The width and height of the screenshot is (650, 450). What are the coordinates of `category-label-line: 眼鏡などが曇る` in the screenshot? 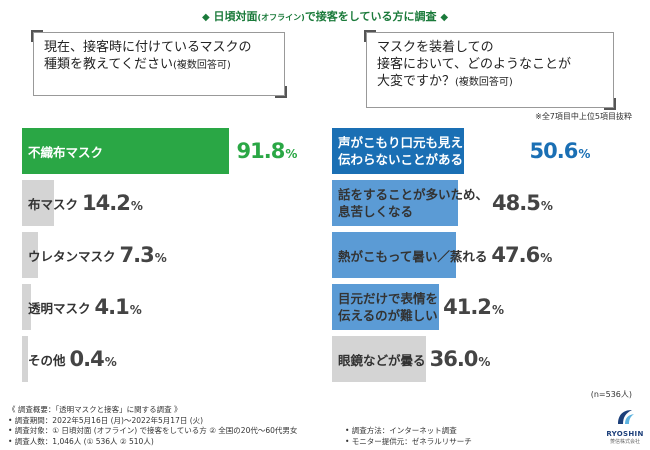 It's located at (382, 360).